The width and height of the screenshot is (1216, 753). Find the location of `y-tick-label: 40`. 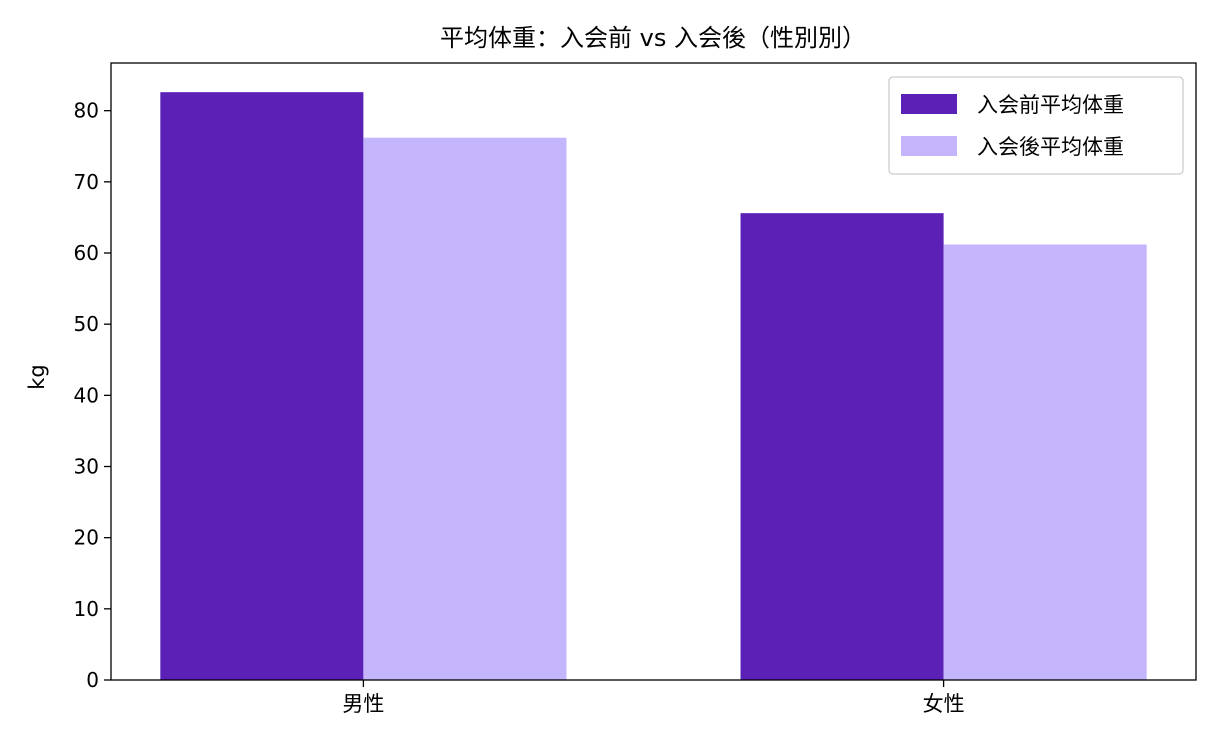

y-tick-label: 40 is located at coordinates (86, 395).